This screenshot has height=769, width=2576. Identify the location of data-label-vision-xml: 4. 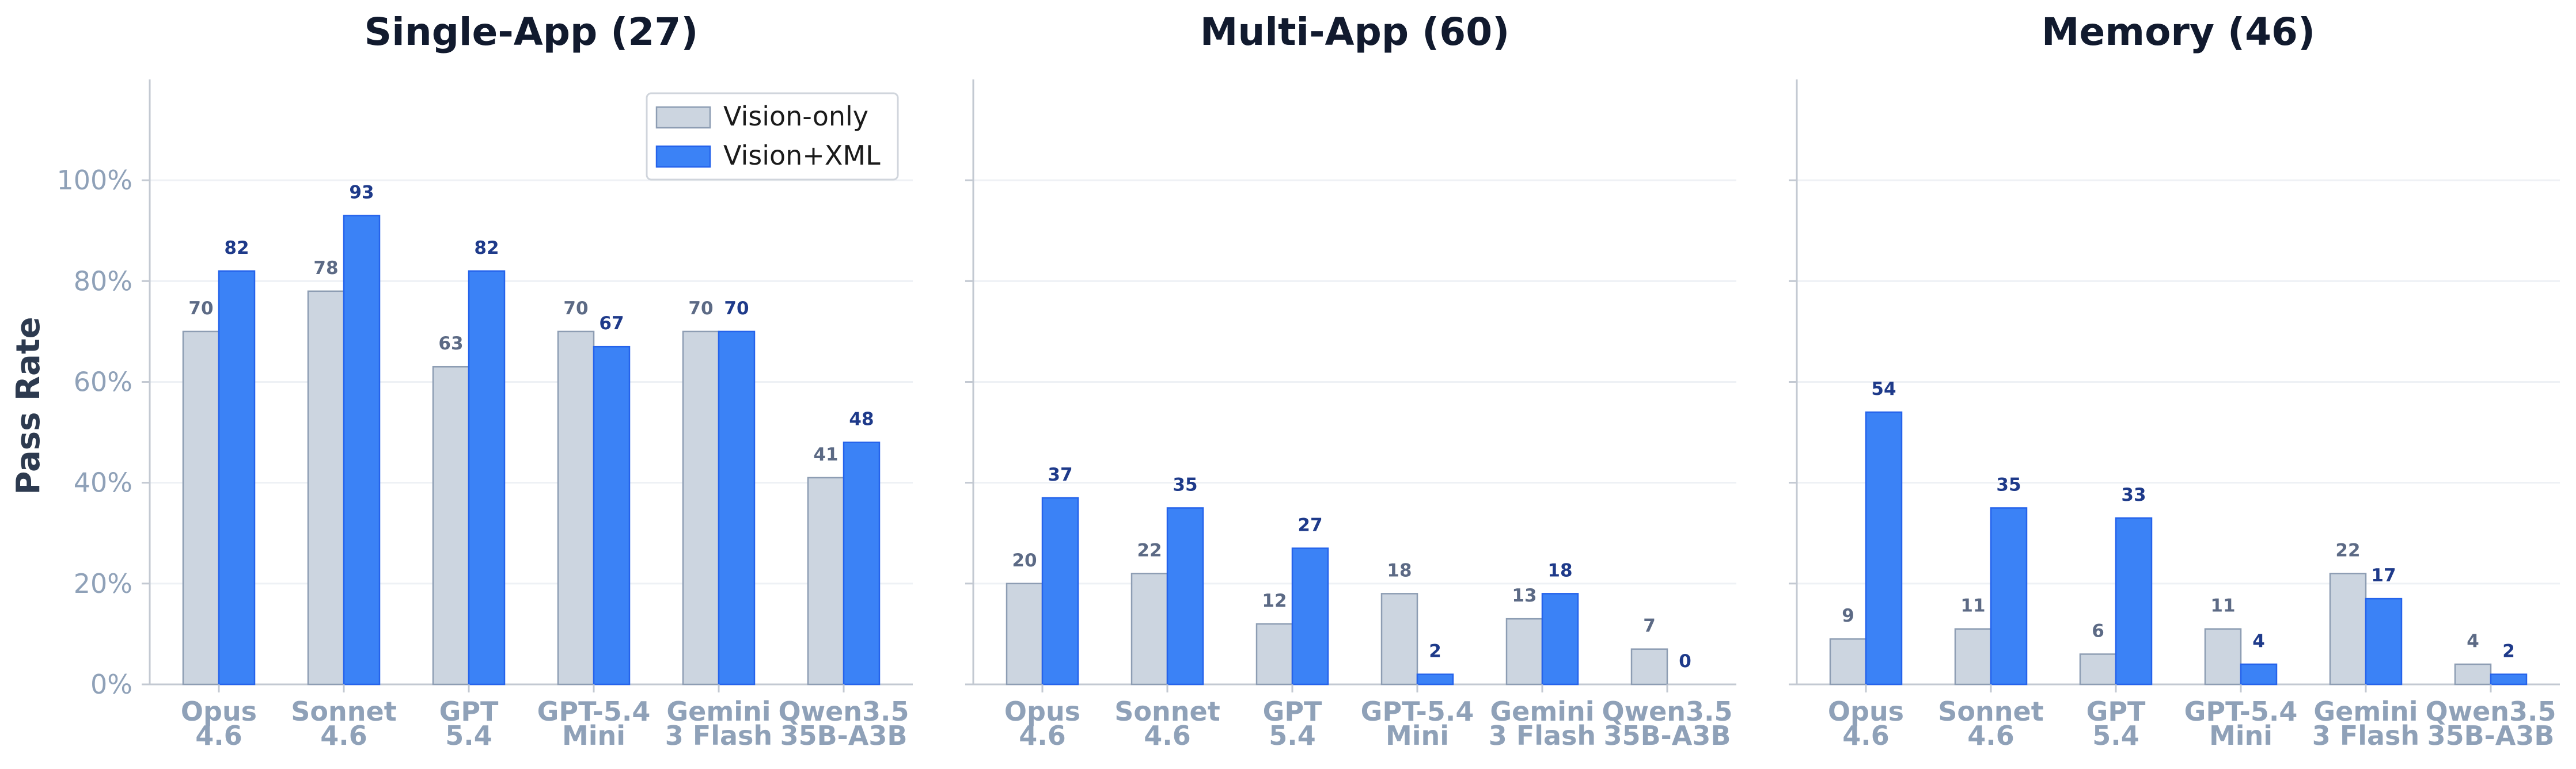
(2258, 641).